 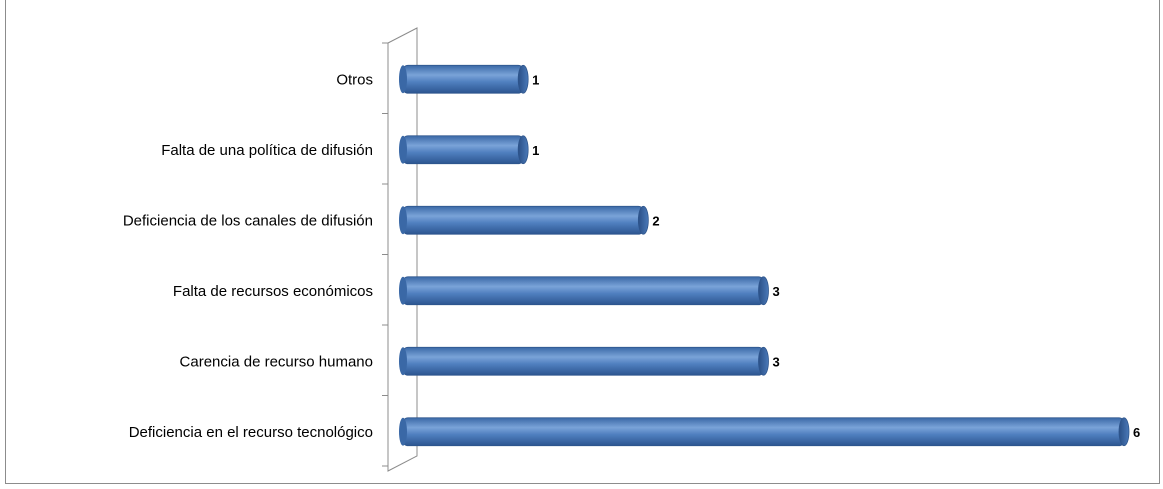 What do you see at coordinates (1136, 432) in the screenshot?
I see `data-label: 6` at bounding box center [1136, 432].